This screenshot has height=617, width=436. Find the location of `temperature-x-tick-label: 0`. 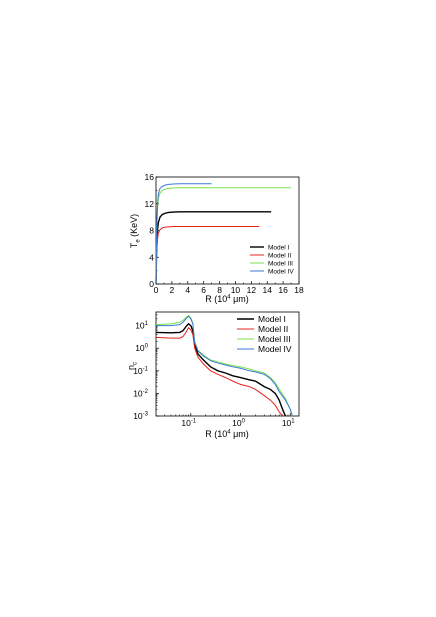

temperature-x-tick-label: 0 is located at coordinates (156, 290).